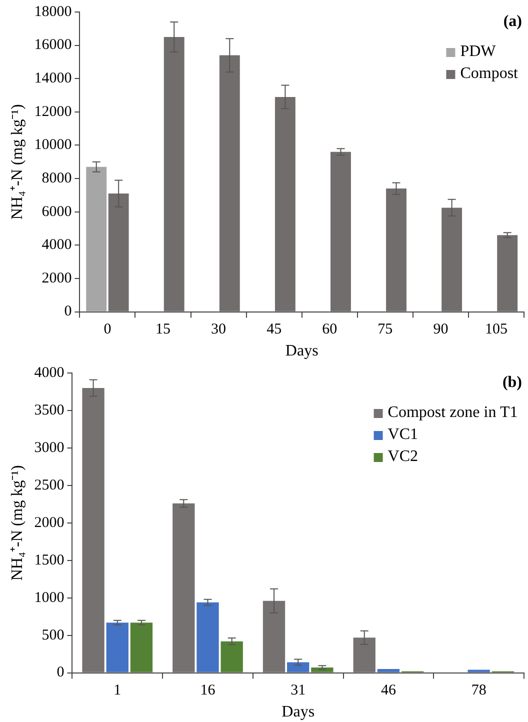 The height and width of the screenshot is (722, 528). Describe the element at coordinates (53, 635) in the screenshot. I see `y-tick-label: 500` at that location.